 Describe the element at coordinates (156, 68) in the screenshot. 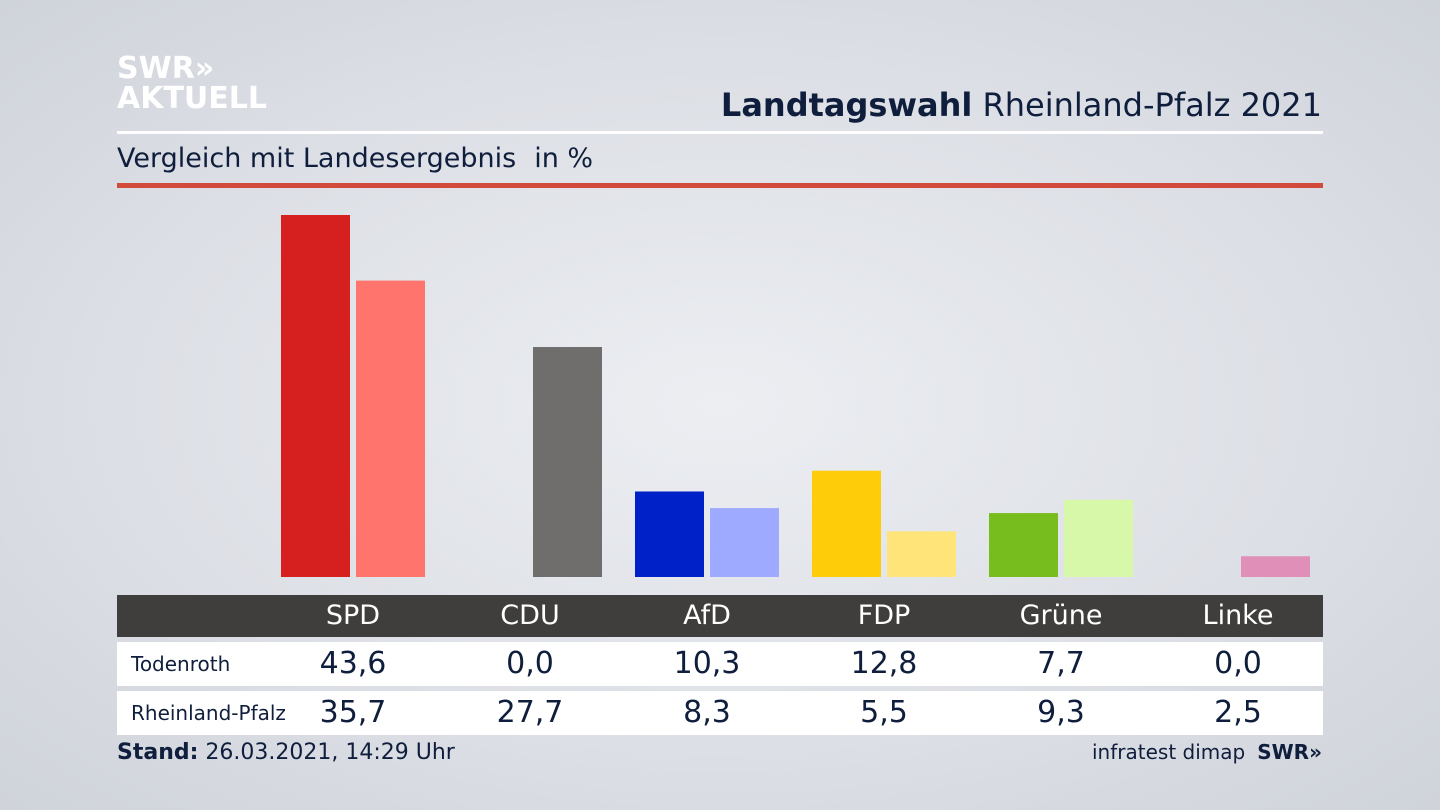

I see `logo-swr-text: SWR` at that location.